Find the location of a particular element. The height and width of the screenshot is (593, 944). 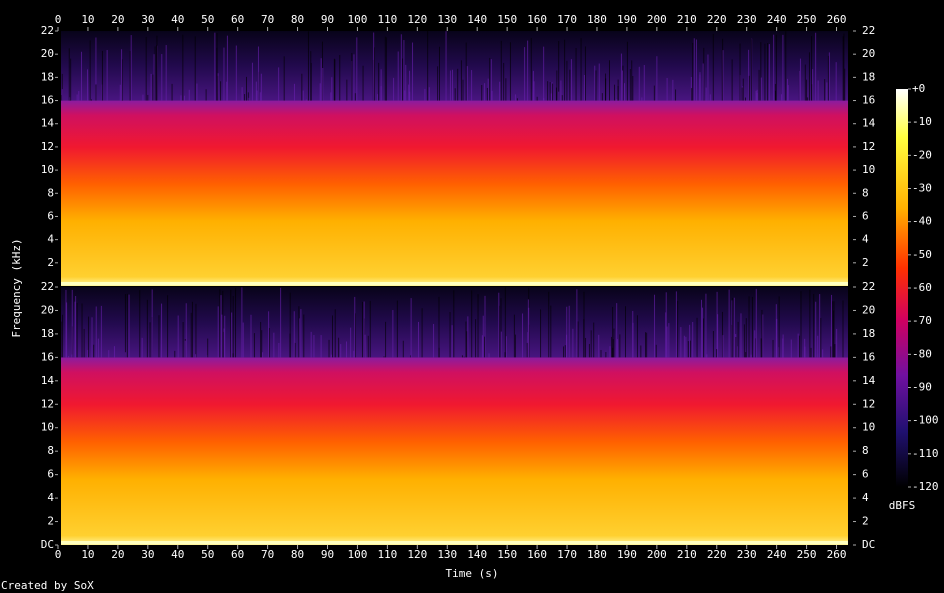

y-tick-label-right: 2 is located at coordinates (865, 521).